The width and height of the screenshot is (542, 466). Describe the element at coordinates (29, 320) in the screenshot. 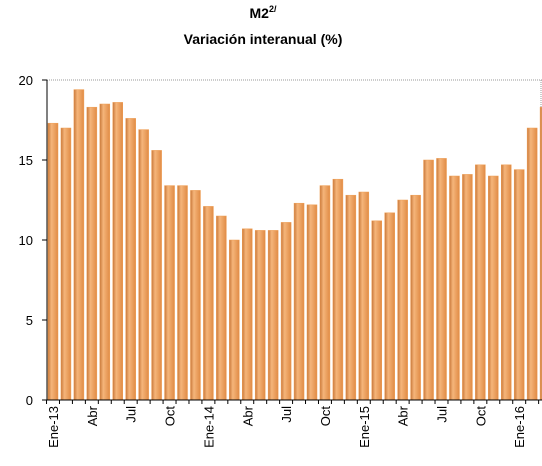

I see `y-tick-label: 5` at that location.